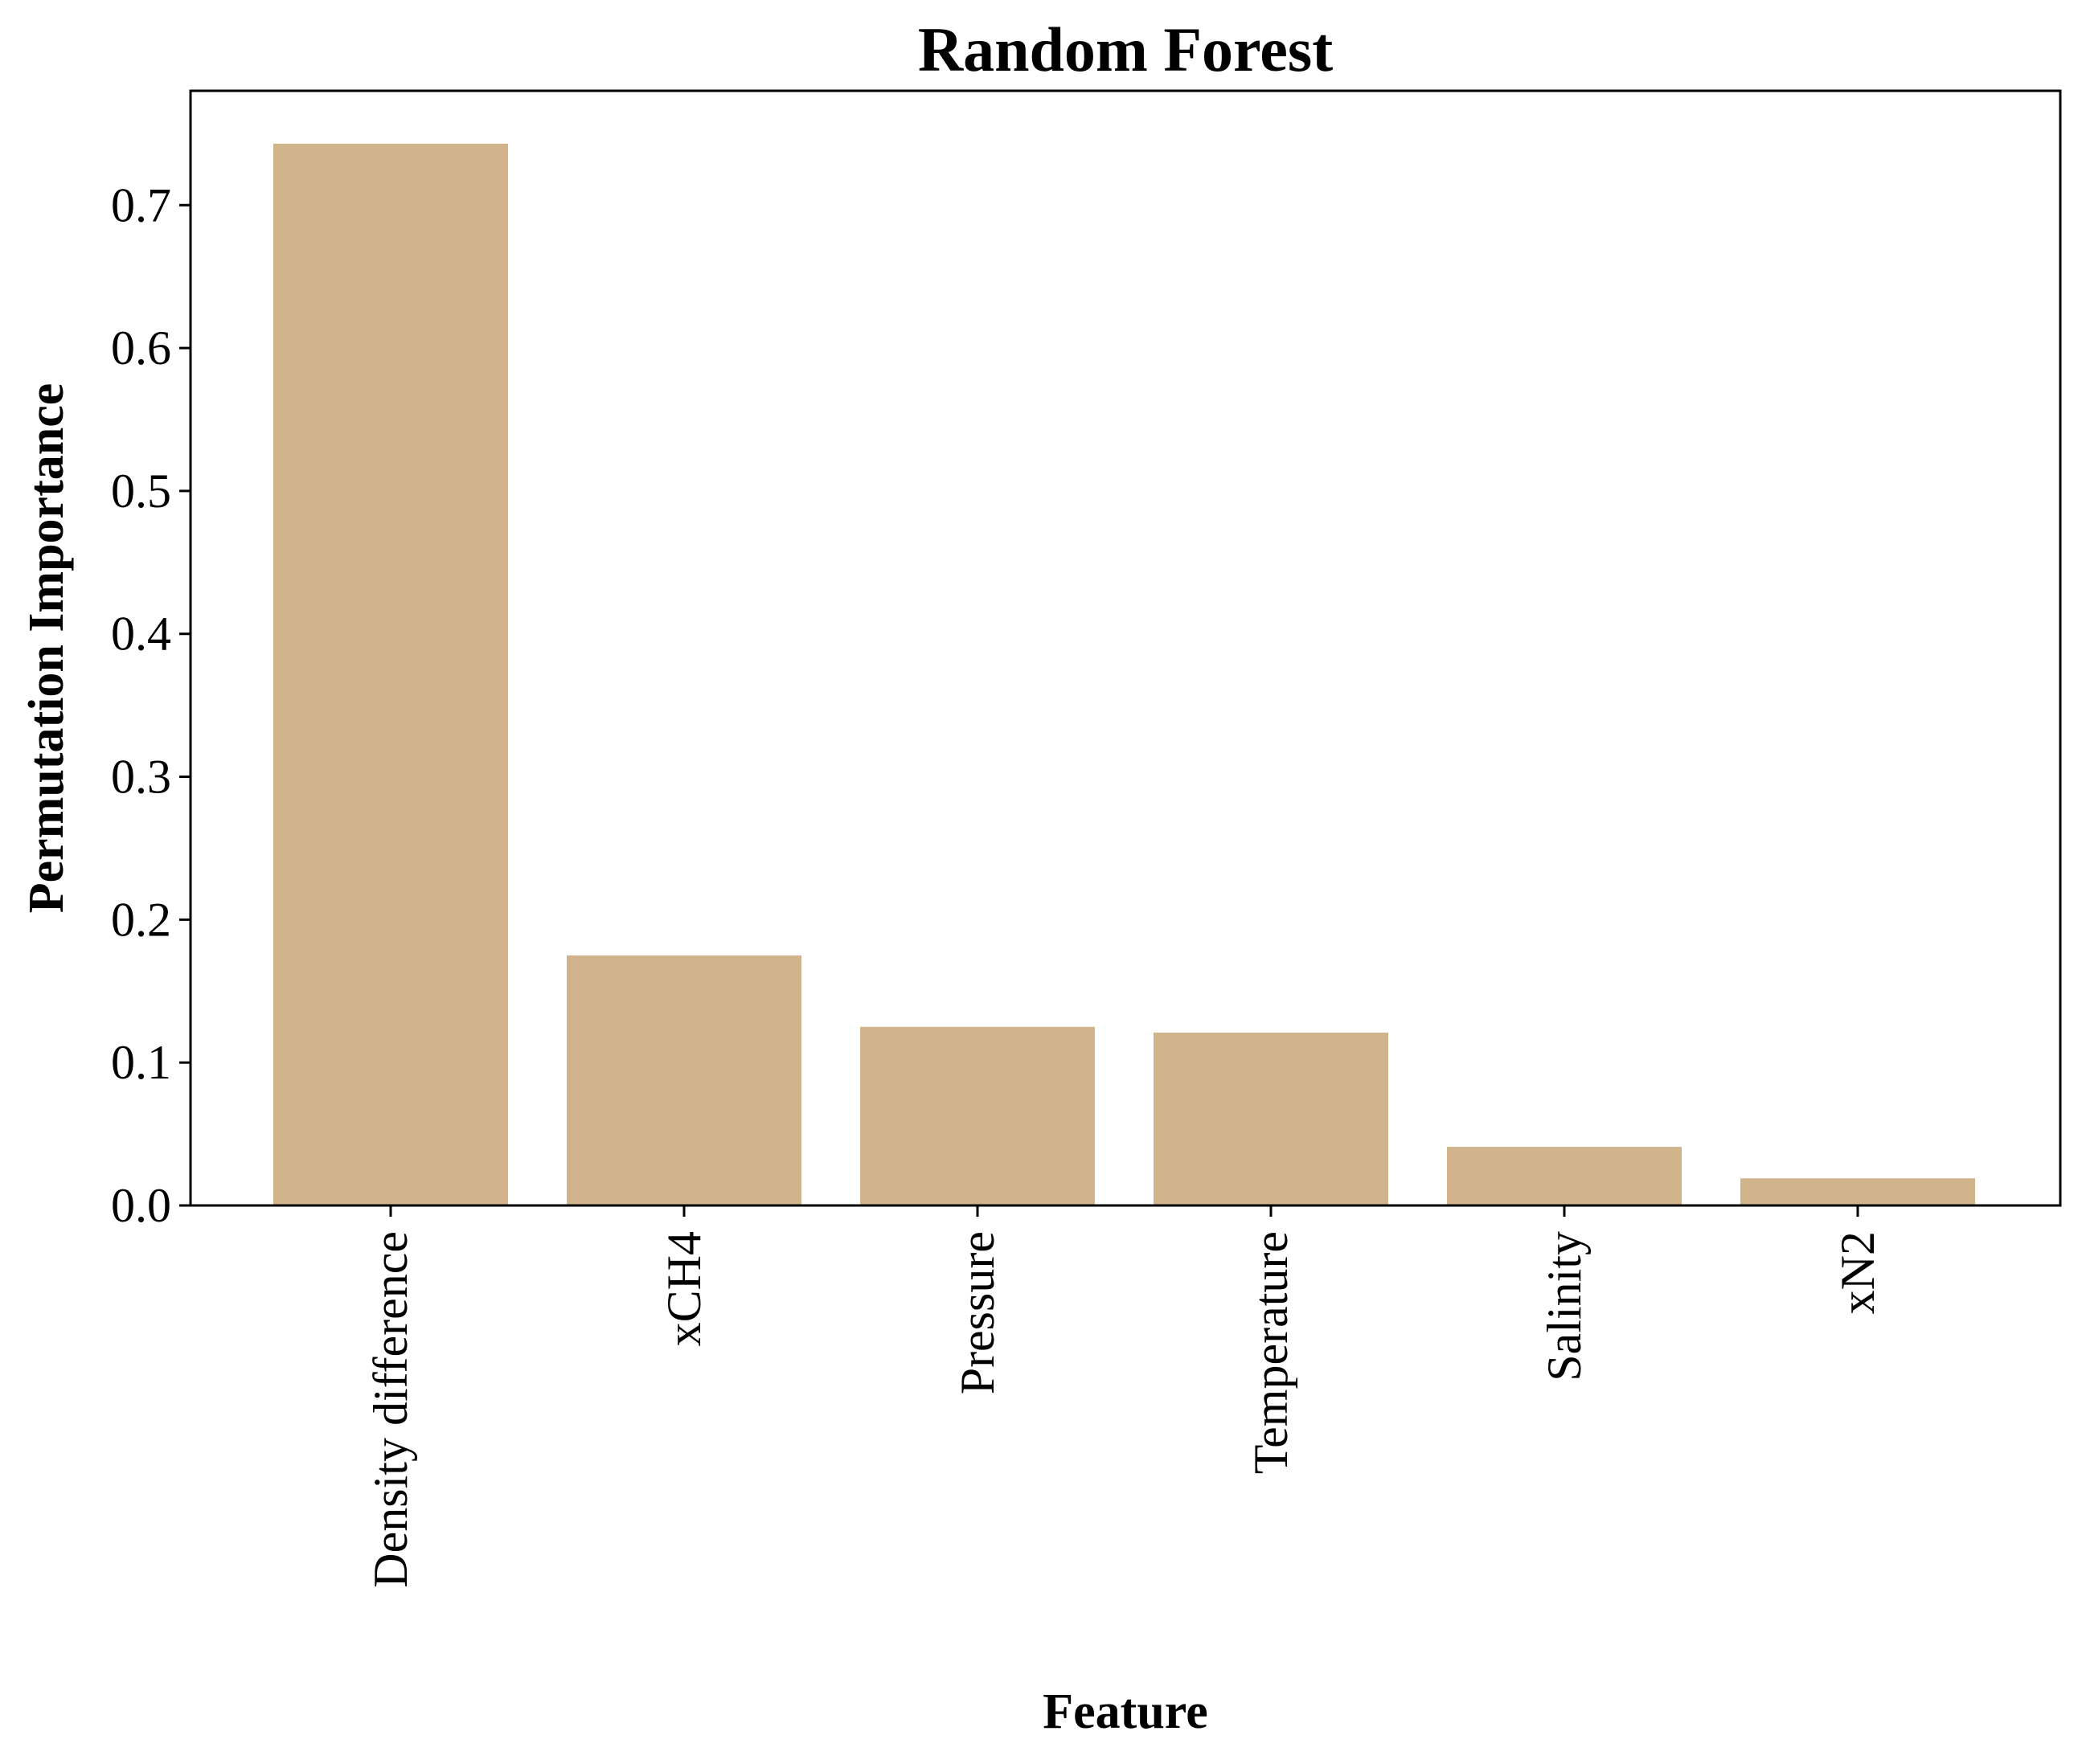 The height and width of the screenshot is (1764, 2082). What do you see at coordinates (1857, 1272) in the screenshot?
I see `x-tick-label: xN2` at bounding box center [1857, 1272].